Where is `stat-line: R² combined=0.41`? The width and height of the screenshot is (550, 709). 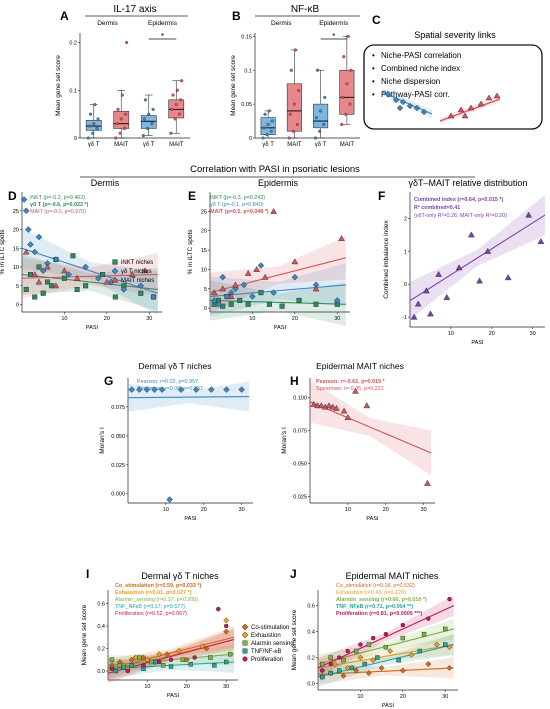
stat-line: R² combined=0.41 is located at coordinates (437, 208).